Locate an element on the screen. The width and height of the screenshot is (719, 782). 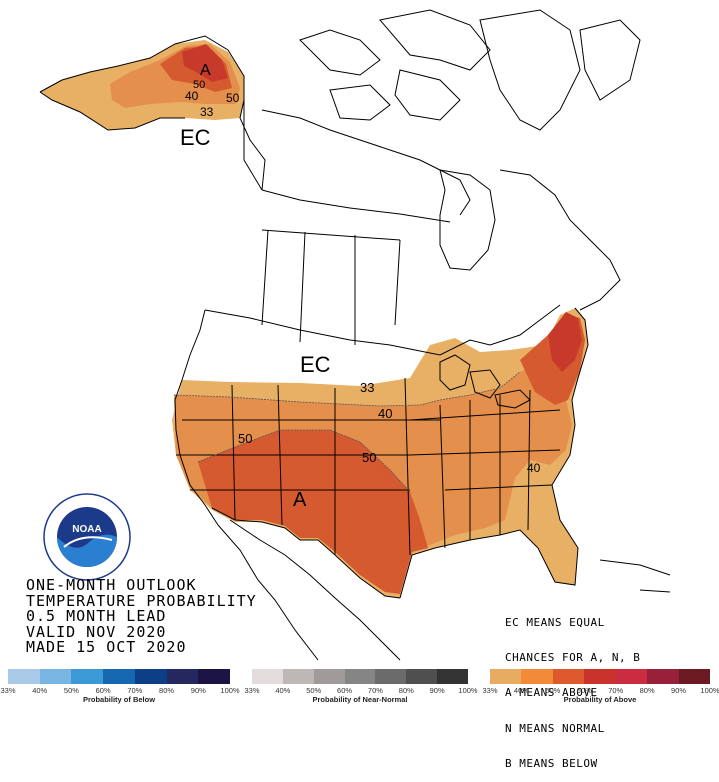
scale-normal-ticks: 33% 40% 50% 60% 70% 80% 90% 100% is located at coordinates (360, 689).